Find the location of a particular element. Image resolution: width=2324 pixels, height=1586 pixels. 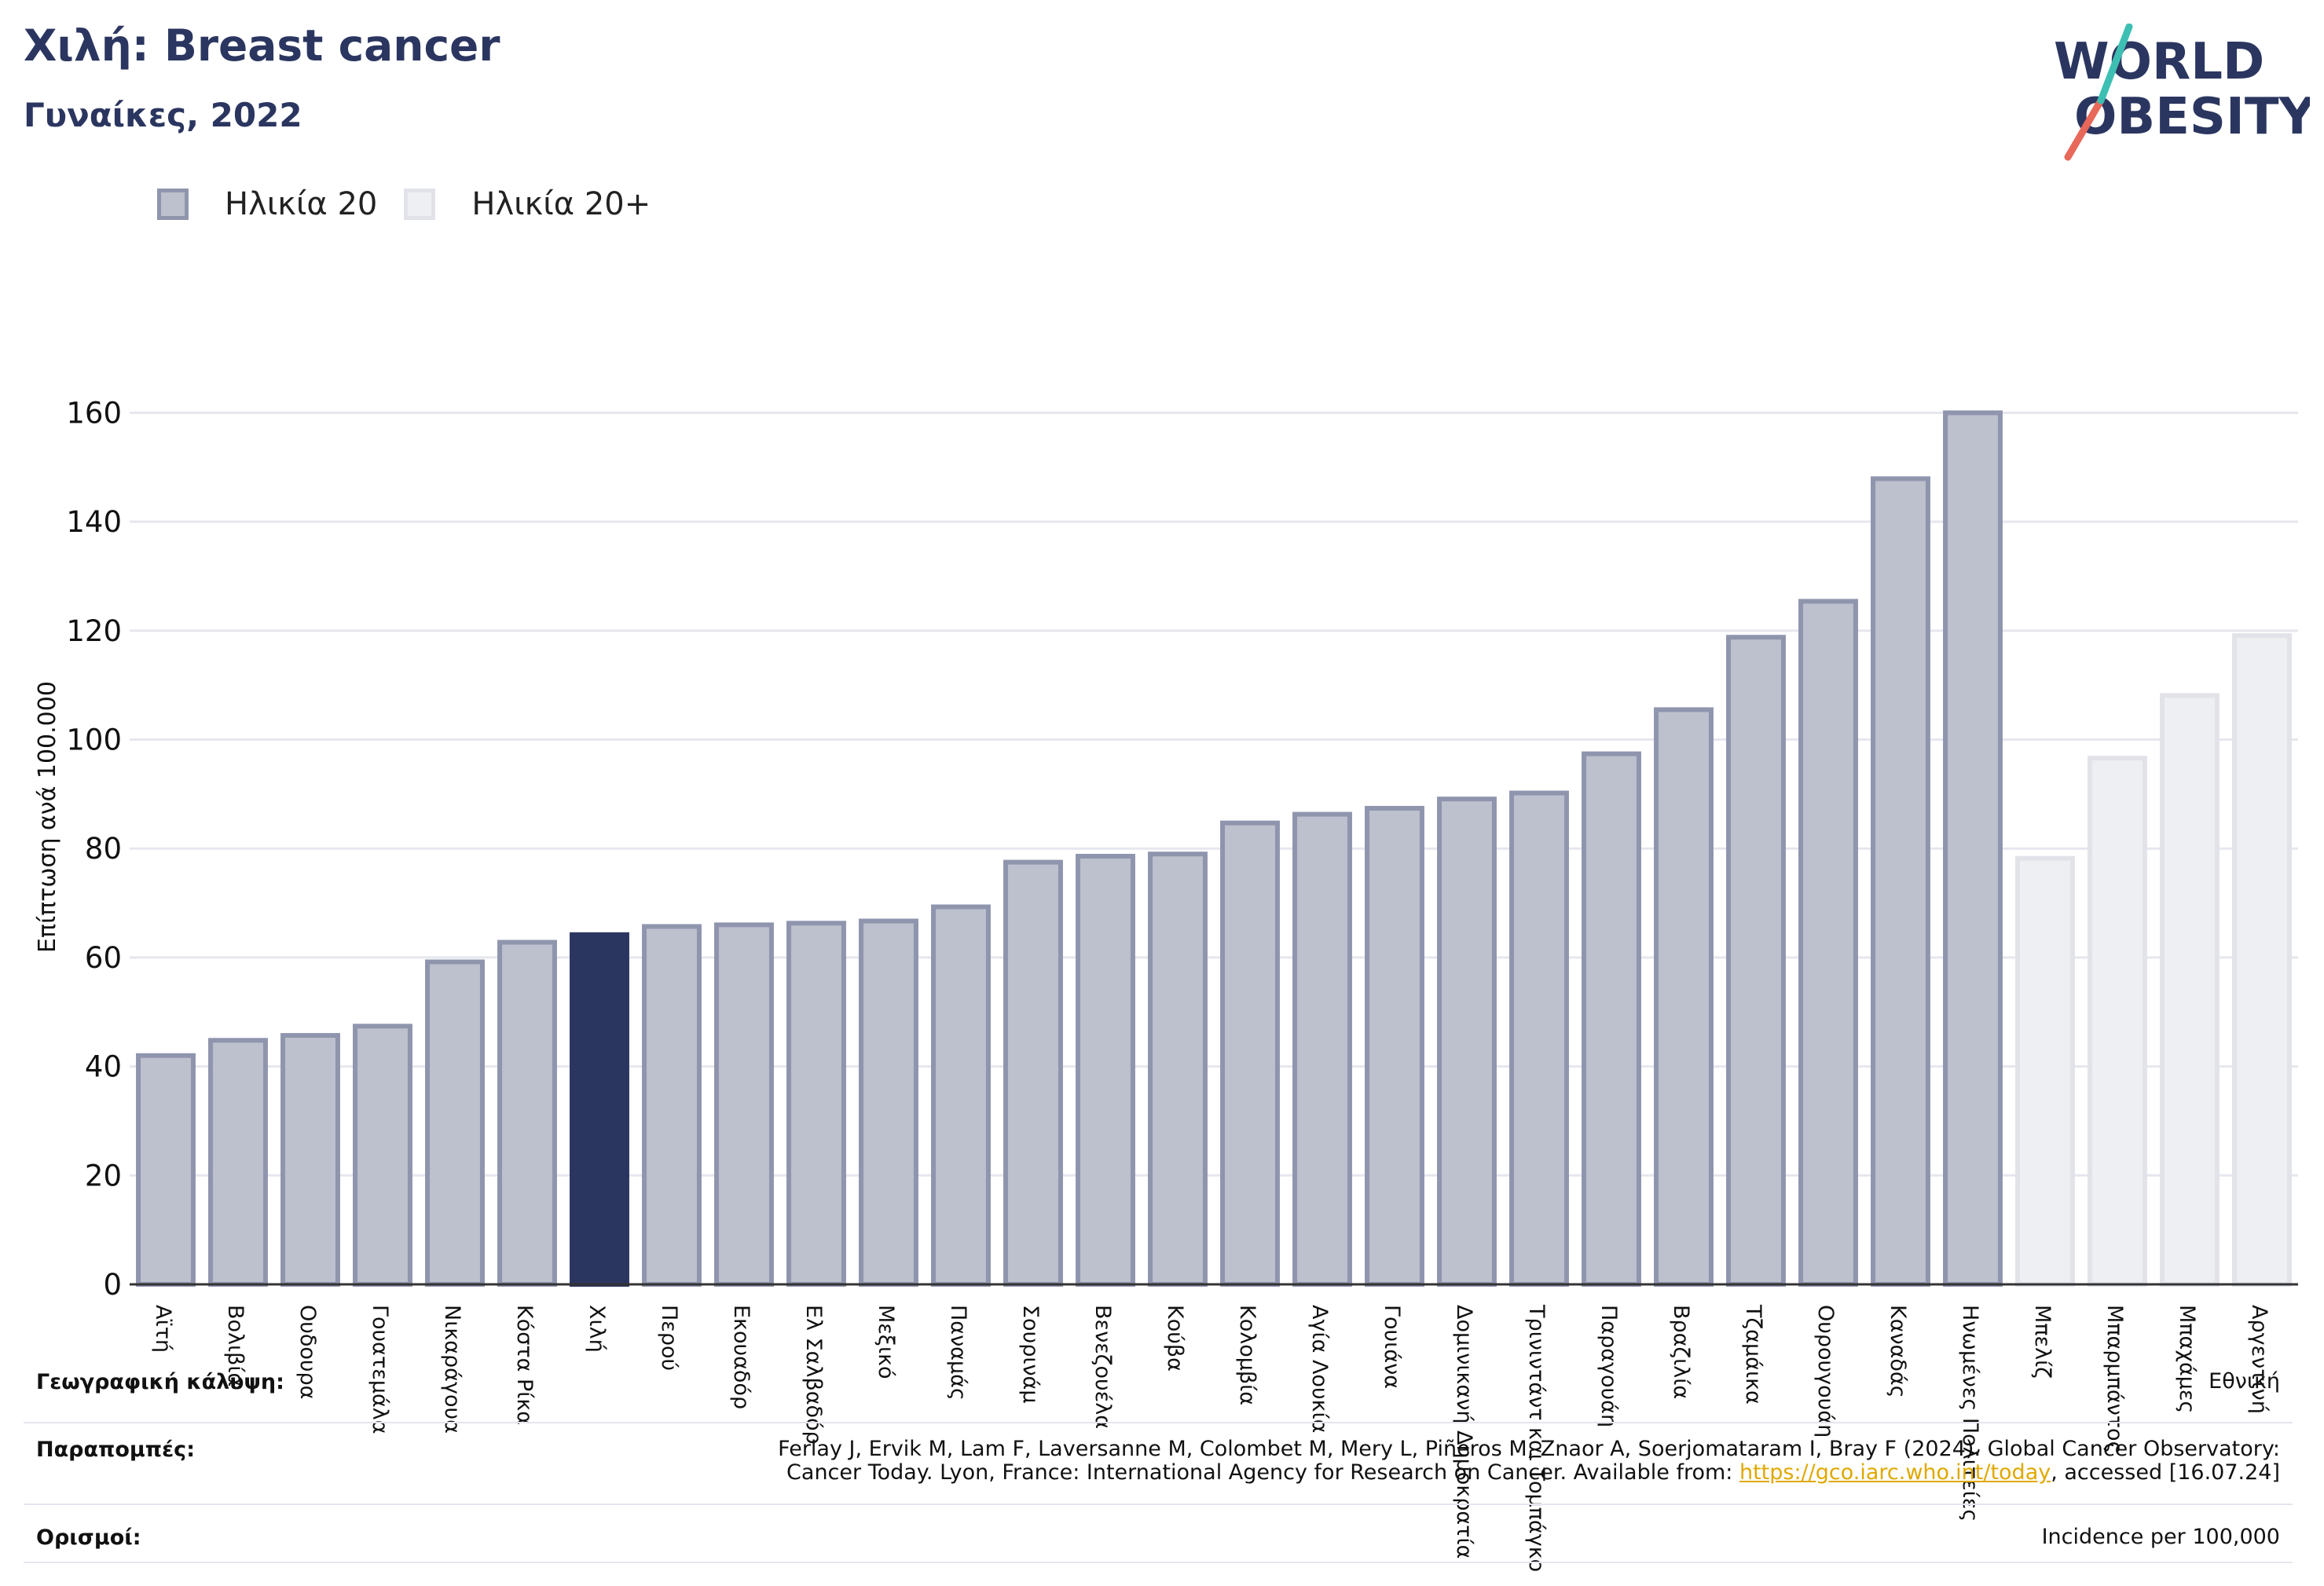

legend: Ηλικία 20 Ηλικία 20+ is located at coordinates (417, 205).